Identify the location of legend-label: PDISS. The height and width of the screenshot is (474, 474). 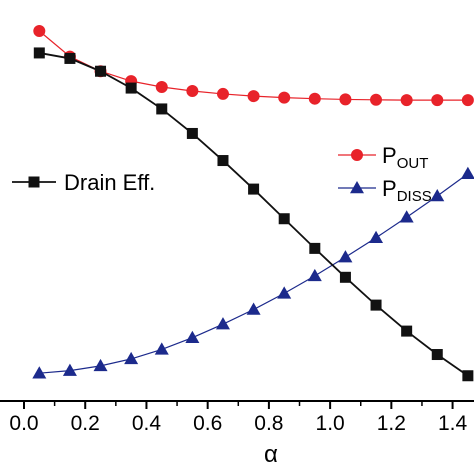
(407, 190).